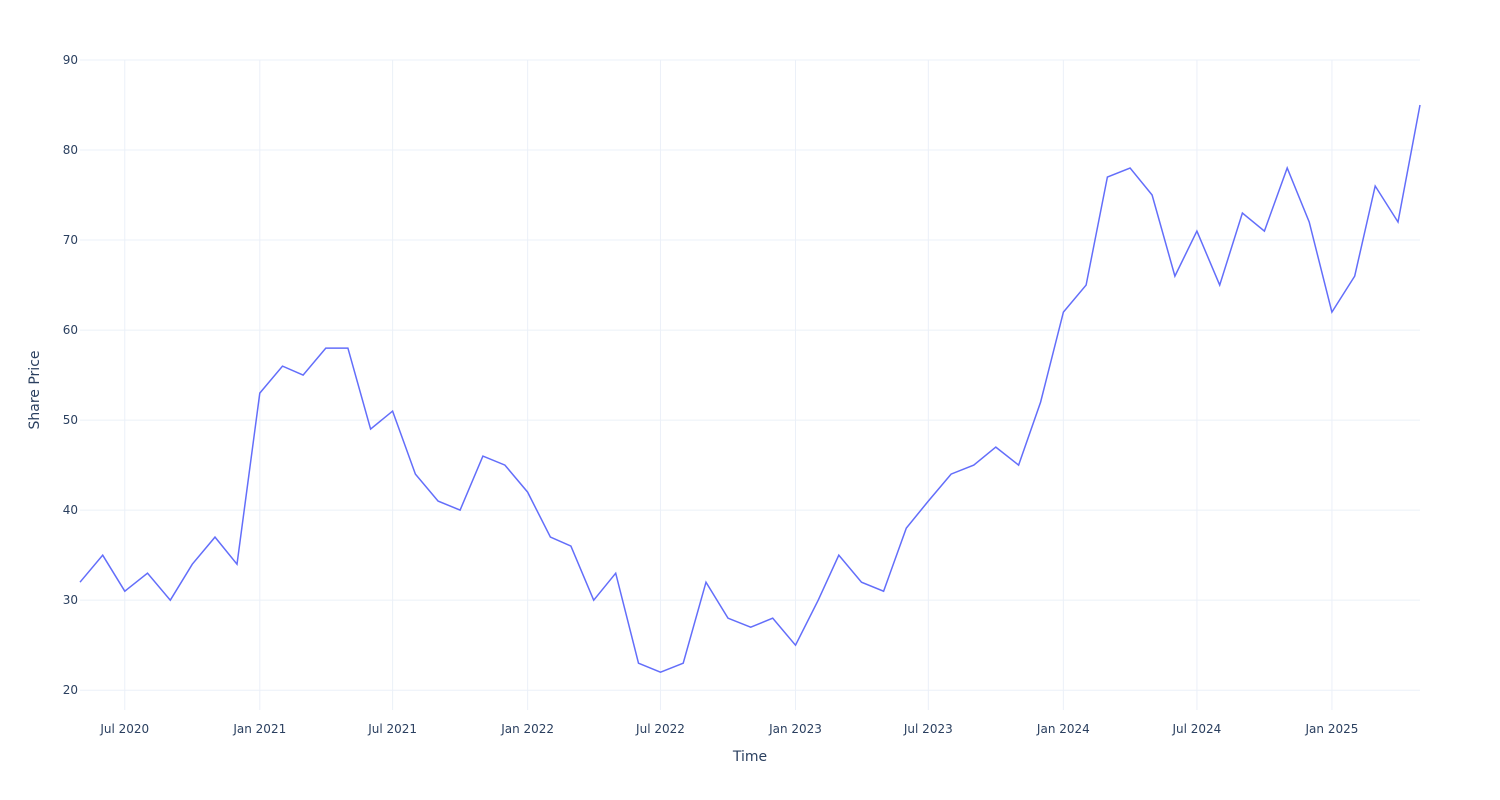  What do you see at coordinates (35, 389) in the screenshot?
I see `y-axis-title: Share Price` at bounding box center [35, 389].